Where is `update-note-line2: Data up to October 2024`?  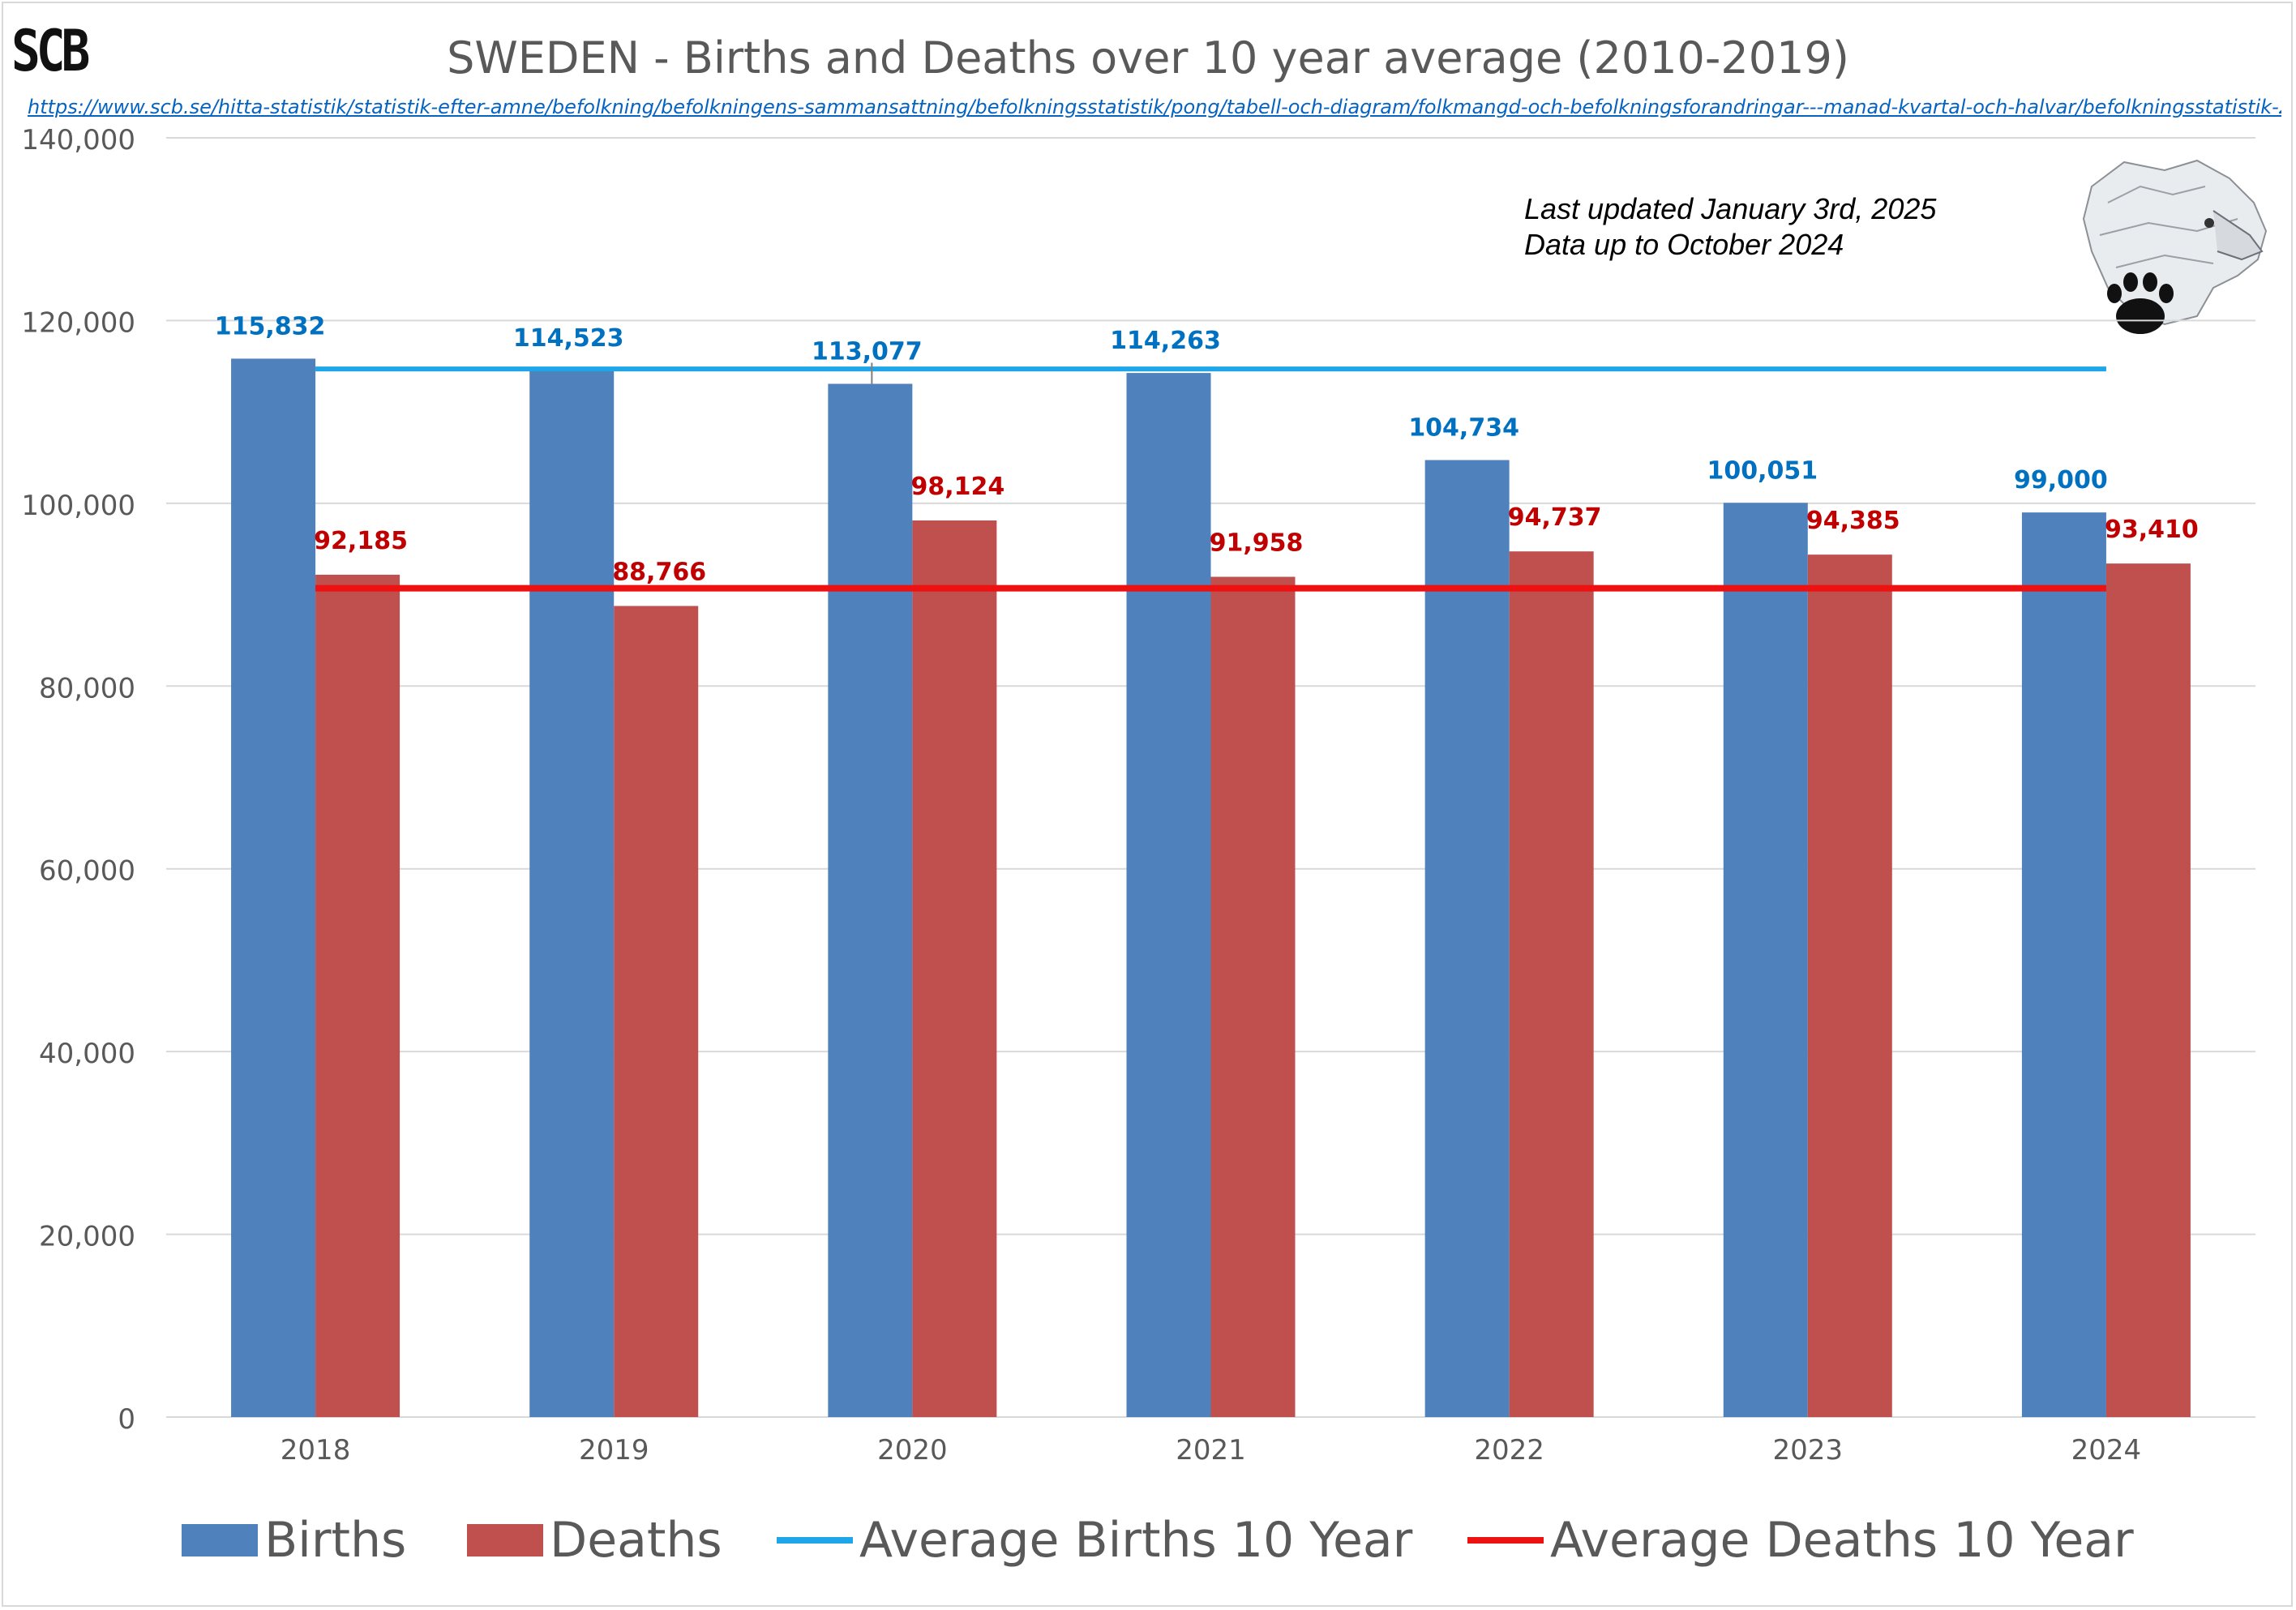 update-note-line2: Data up to October 2024 is located at coordinates (1684, 244).